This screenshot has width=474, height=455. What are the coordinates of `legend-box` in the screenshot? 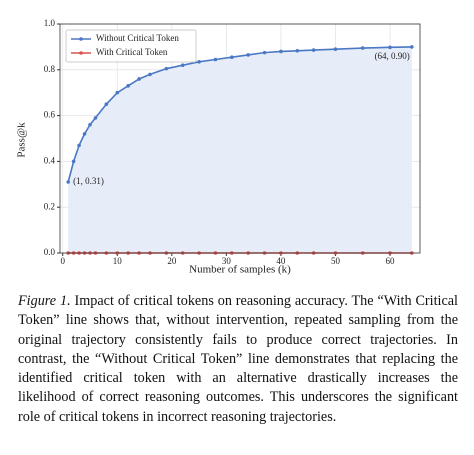 It's located at (131, 46).